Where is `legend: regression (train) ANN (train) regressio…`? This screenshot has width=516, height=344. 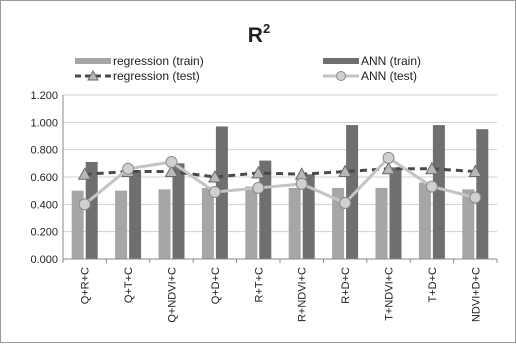
legend: regression (train) ANN (train) regressio… is located at coordinates (248, 68).